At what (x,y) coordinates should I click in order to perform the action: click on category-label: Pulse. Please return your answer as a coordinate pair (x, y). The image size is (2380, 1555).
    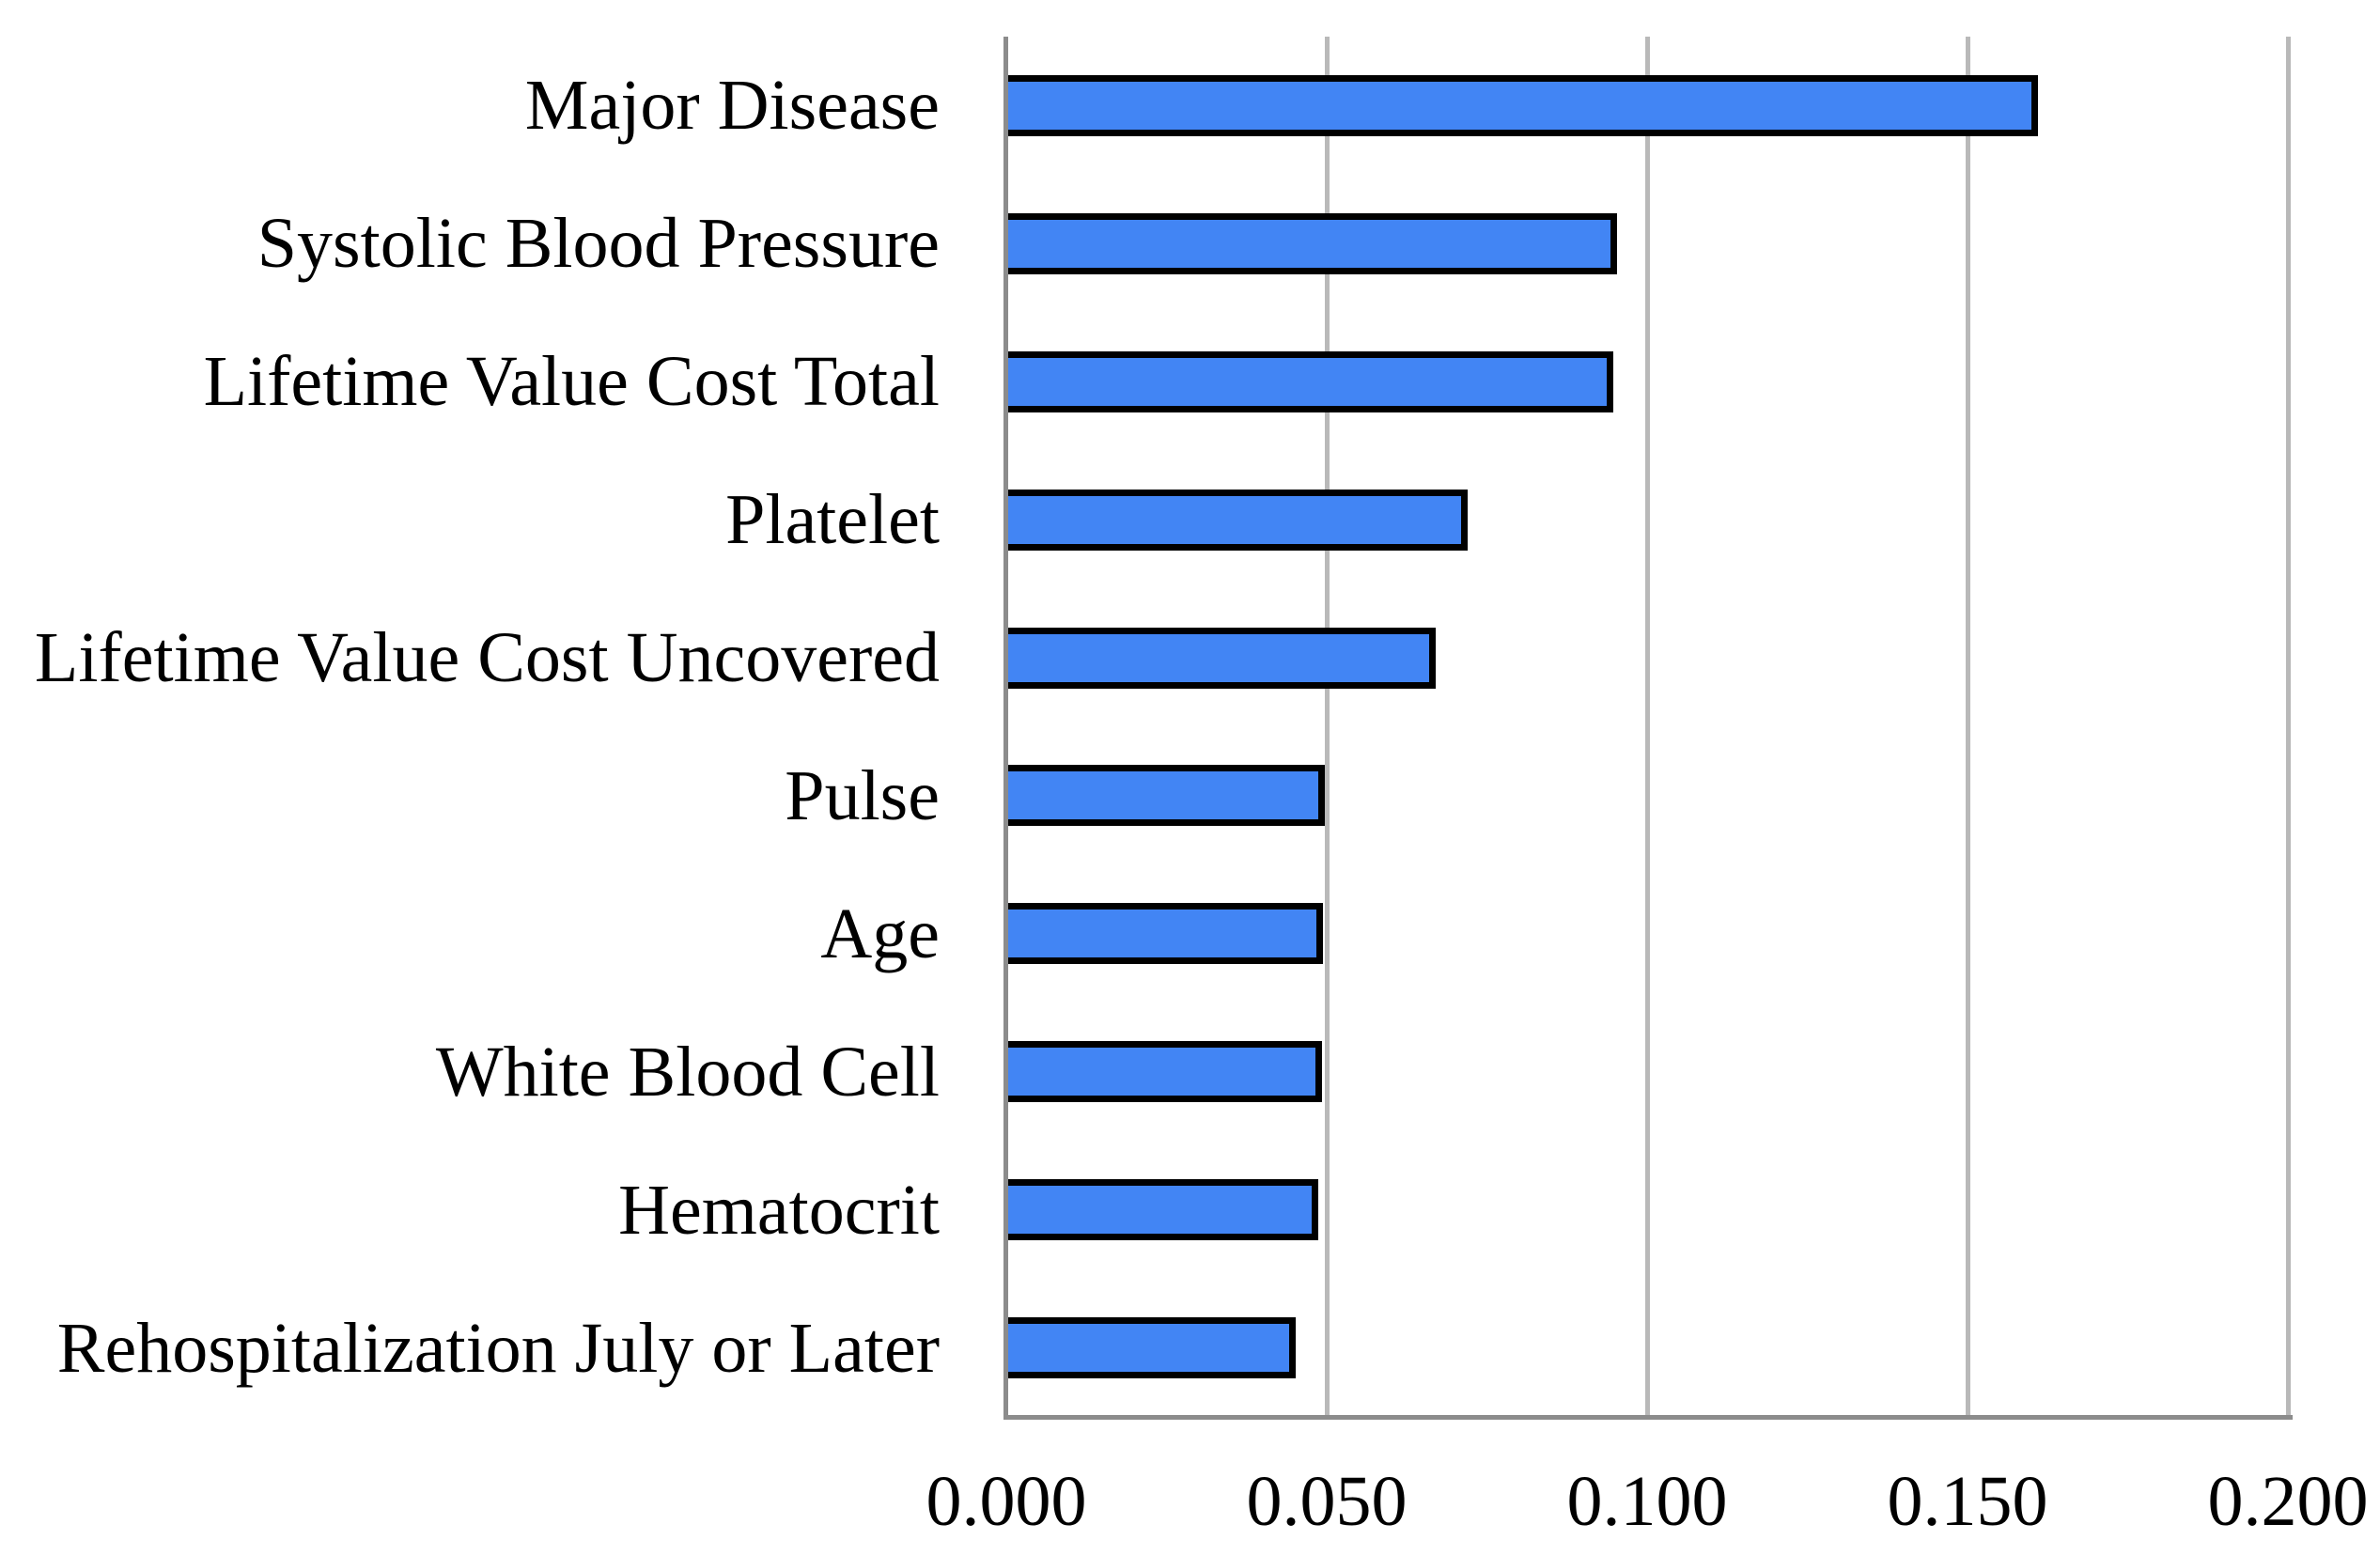
    Looking at the image, I should click on (862, 795).